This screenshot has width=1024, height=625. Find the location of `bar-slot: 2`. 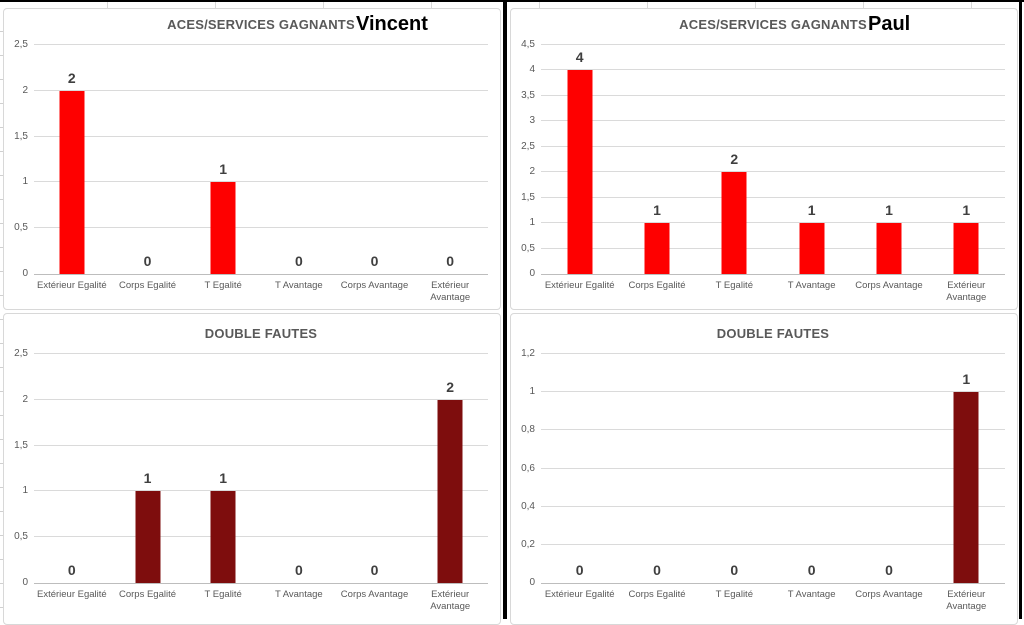

bar-slot: 2 is located at coordinates (72, 159).